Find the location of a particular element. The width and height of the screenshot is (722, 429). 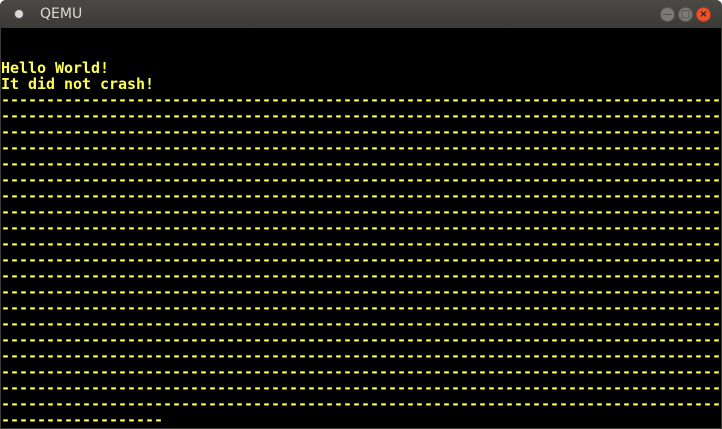

screen-line: ------------------ is located at coordinates (82, 420).